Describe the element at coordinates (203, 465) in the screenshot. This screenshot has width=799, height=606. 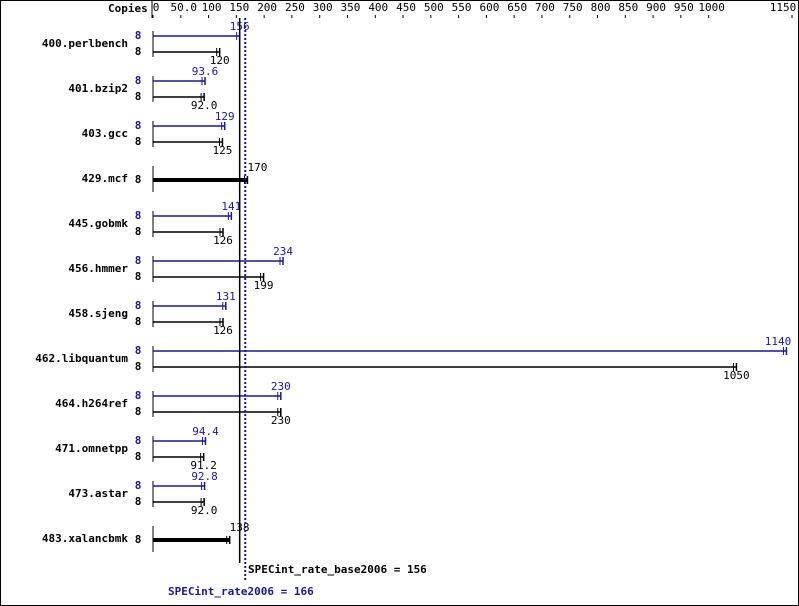
I see `value-label: 91.2` at that location.